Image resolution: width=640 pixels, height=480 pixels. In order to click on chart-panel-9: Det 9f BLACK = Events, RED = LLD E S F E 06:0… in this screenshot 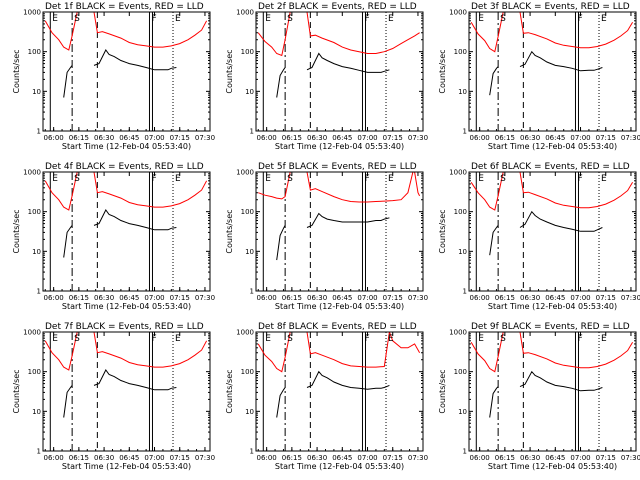, I will do `click(539, 396)`.